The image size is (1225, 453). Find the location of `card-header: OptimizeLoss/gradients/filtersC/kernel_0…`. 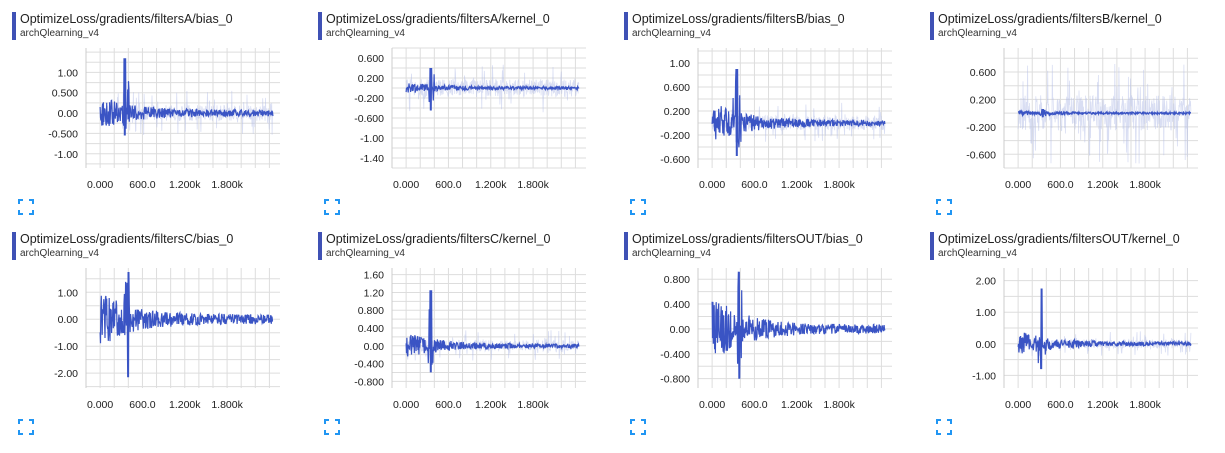

card-header: OptimizeLoss/gradients/filtersC/kernel_0… is located at coordinates (456, 246).